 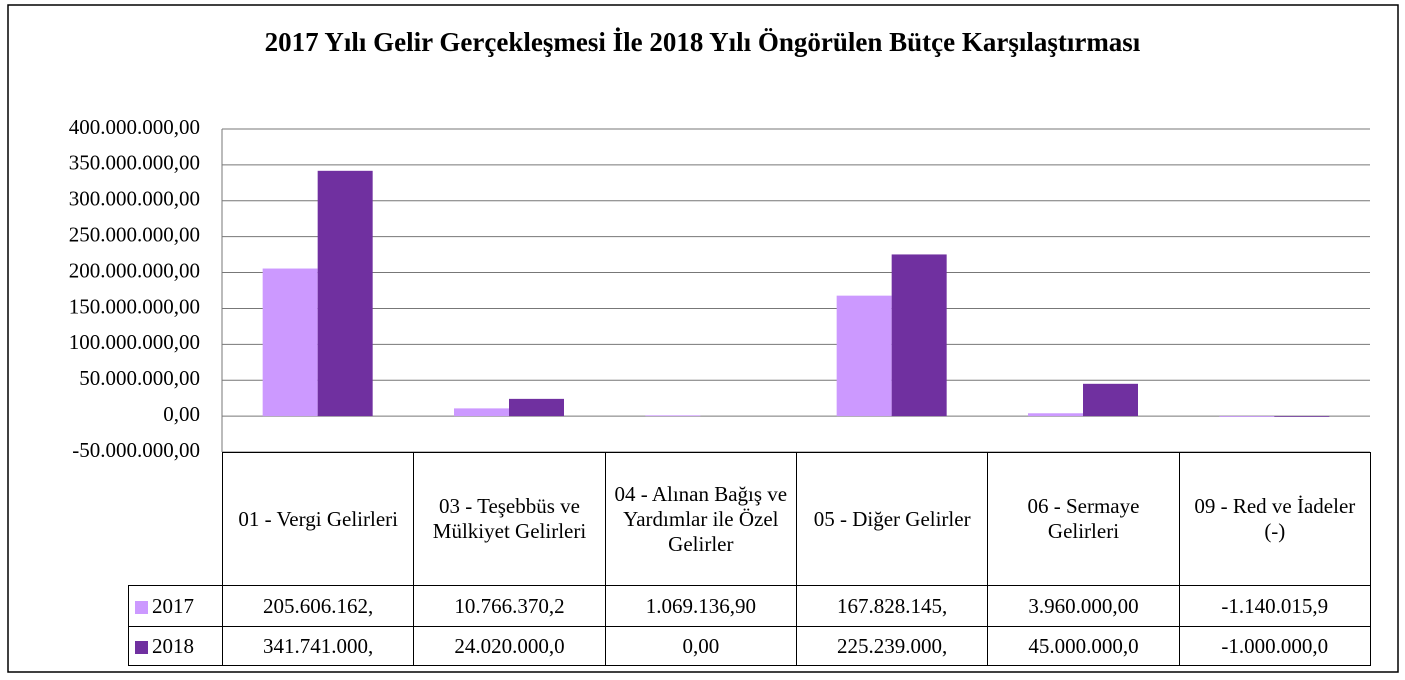 I want to click on data-label: 45.000.000,0, so click(x=1083, y=646).